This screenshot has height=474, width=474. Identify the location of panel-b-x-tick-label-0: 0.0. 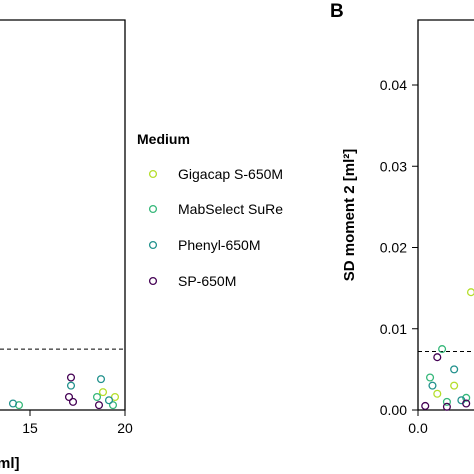
(418, 428).